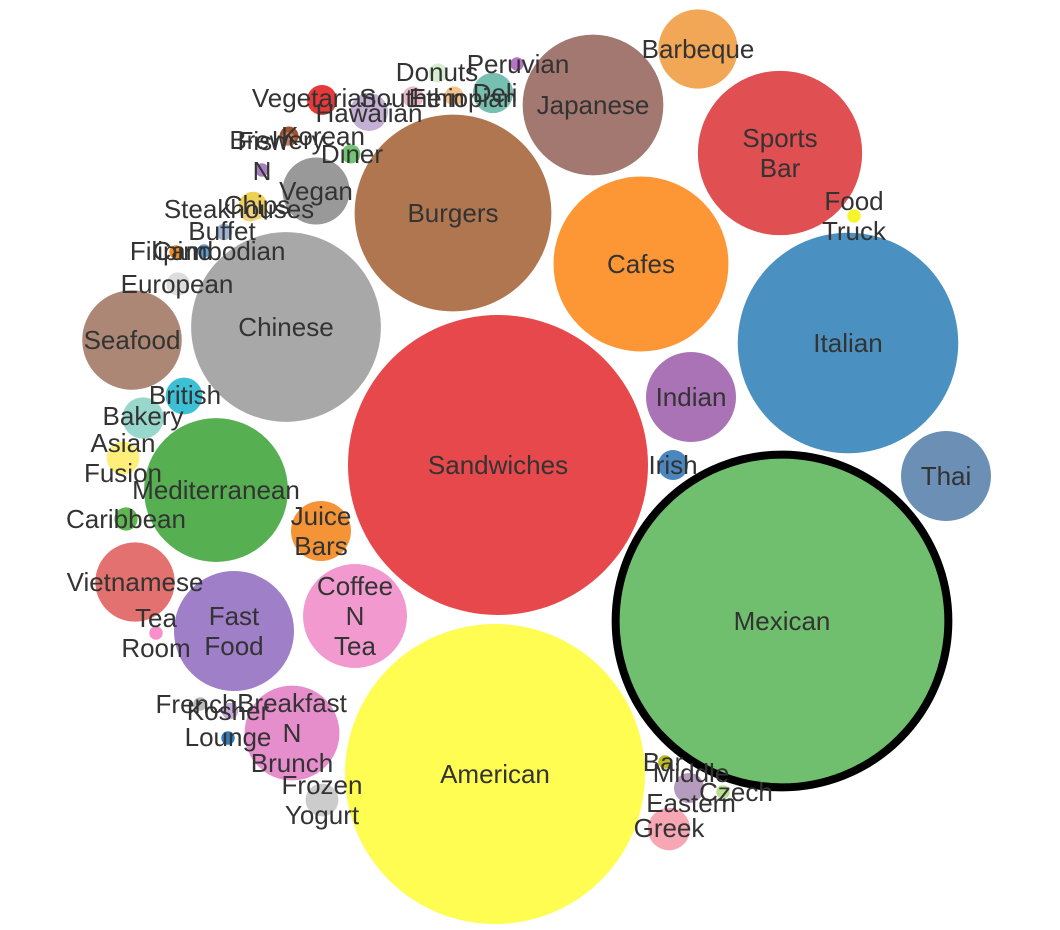 The image size is (1060, 930). I want to click on bubble-caribbean, so click(126, 519).